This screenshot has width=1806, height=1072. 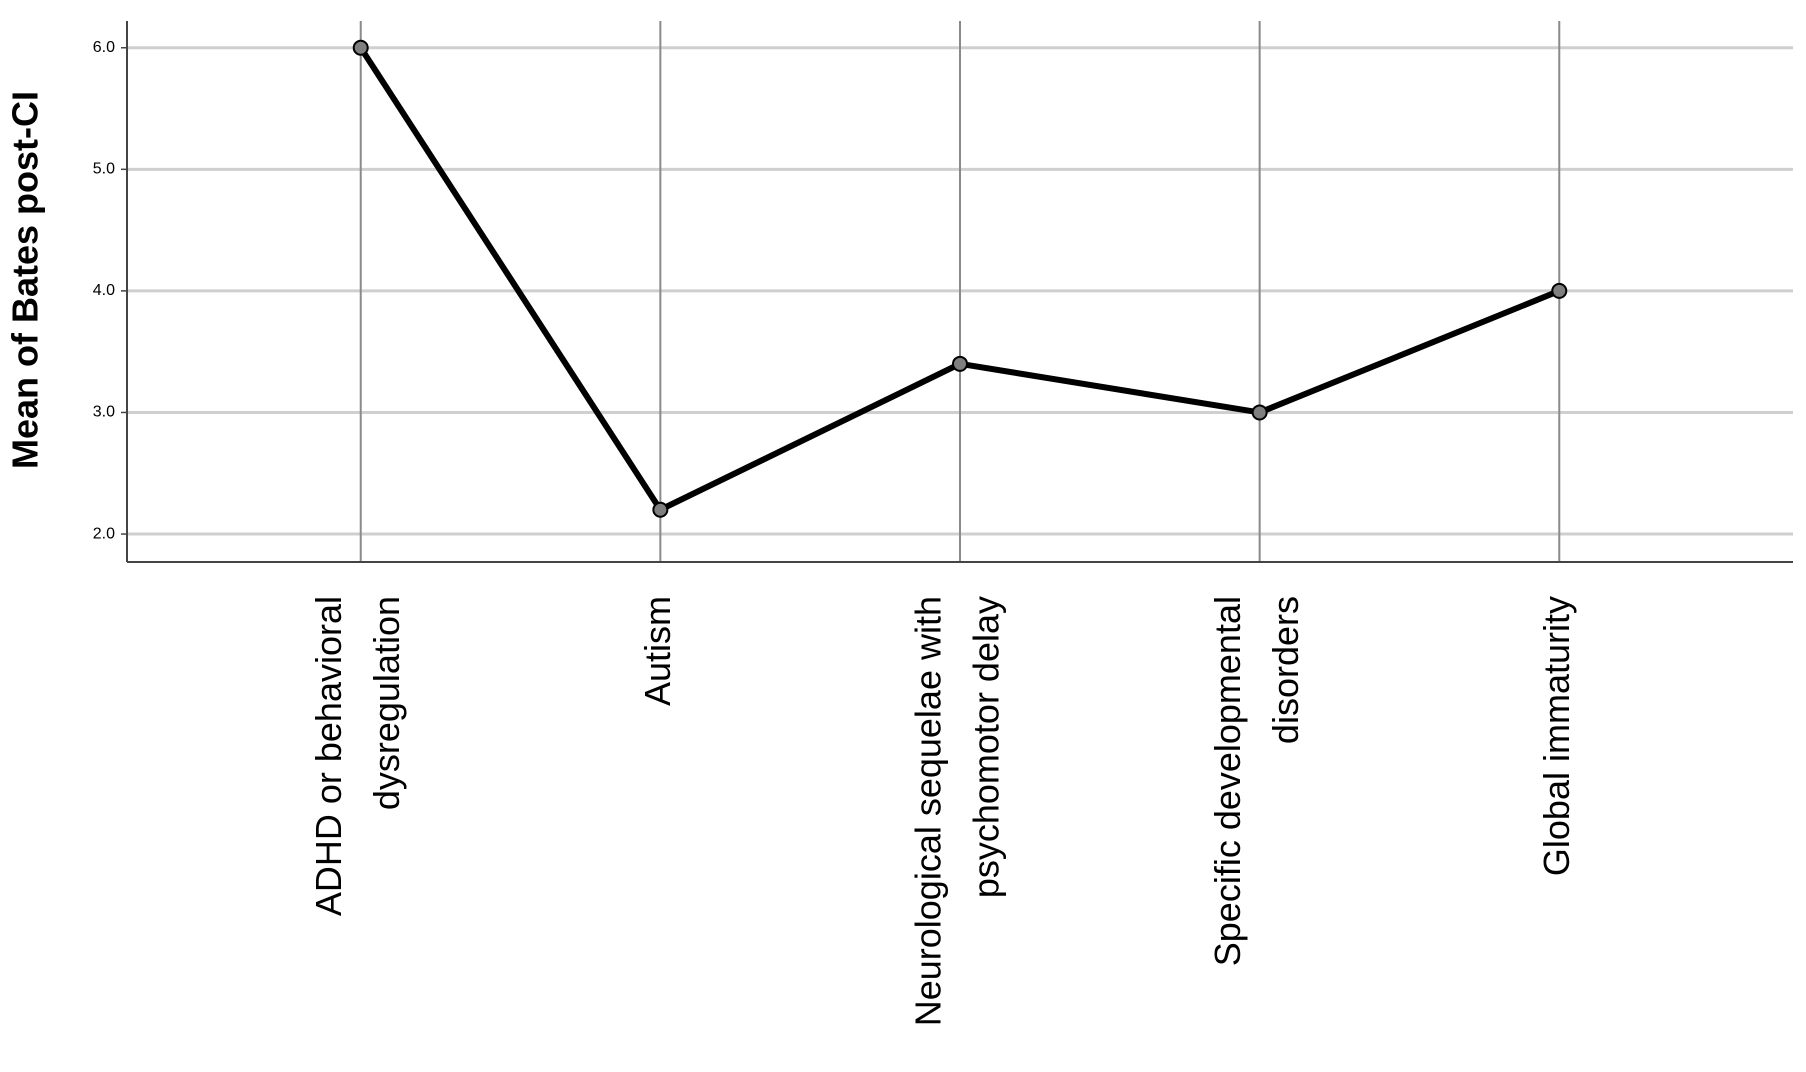 I want to click on x-tick-label-line: Specific developmental, so click(x=1227, y=781).